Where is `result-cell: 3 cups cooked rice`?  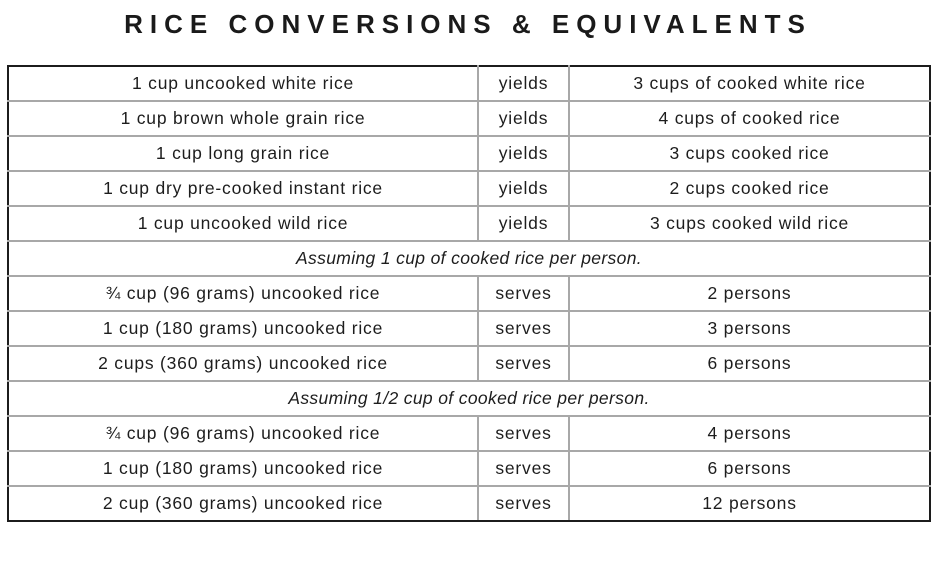 result-cell: 3 cups cooked rice is located at coordinates (749, 153).